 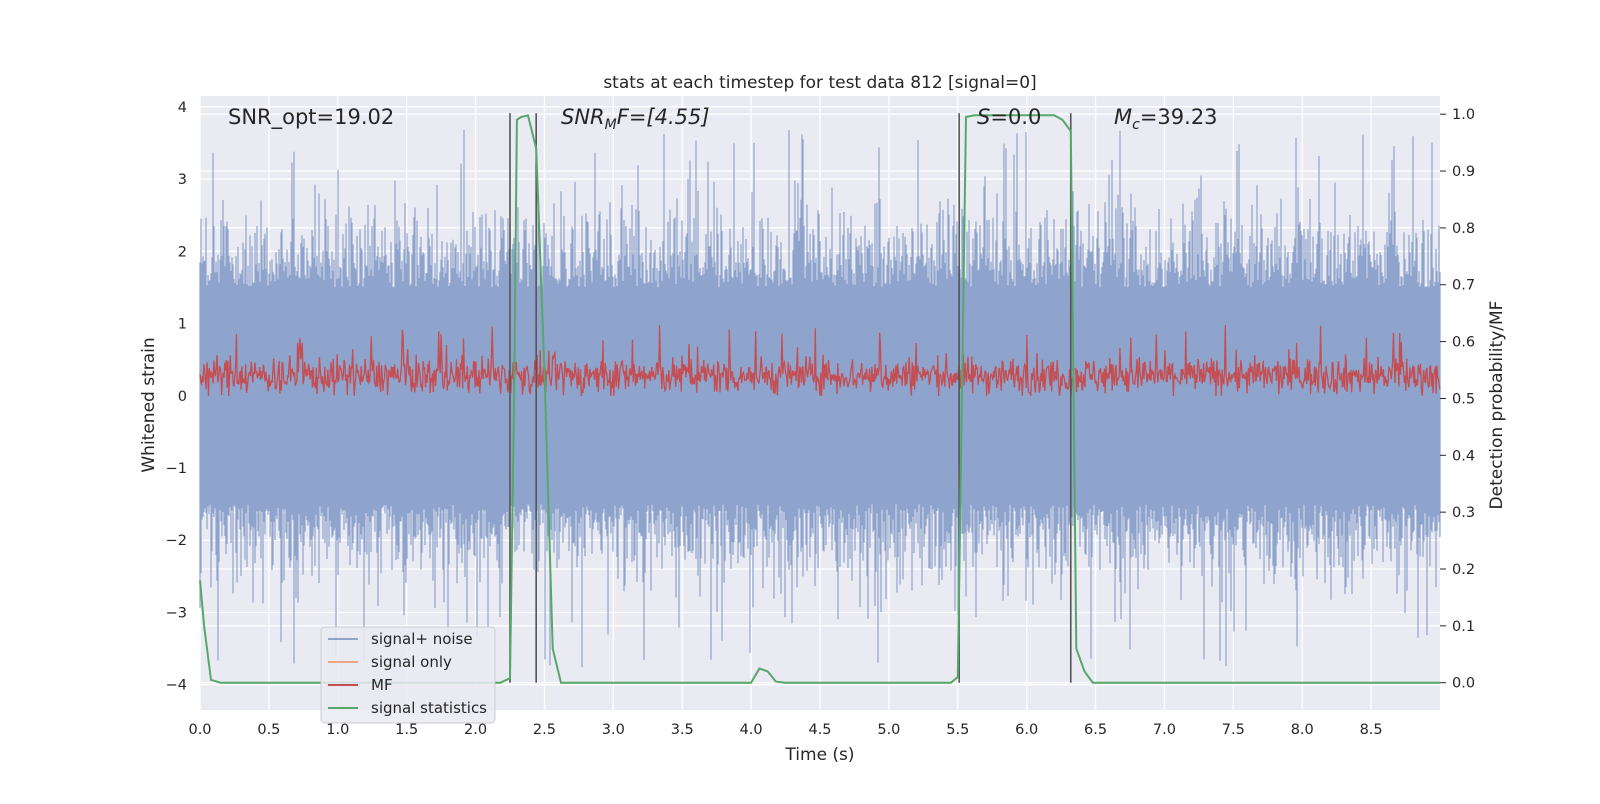 What do you see at coordinates (1497, 405) in the screenshot?
I see `right-y-axis-label: Detection probability/MF` at bounding box center [1497, 405].